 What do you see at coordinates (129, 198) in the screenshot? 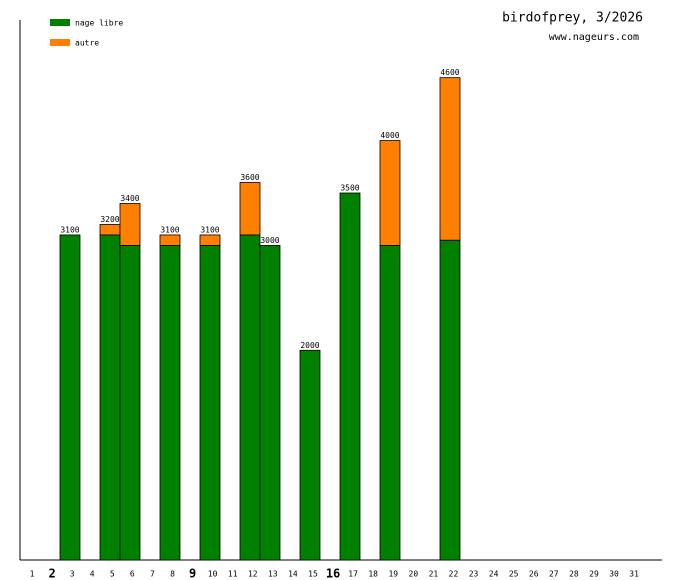
I see `bar-total-label: 3400` at bounding box center [129, 198].